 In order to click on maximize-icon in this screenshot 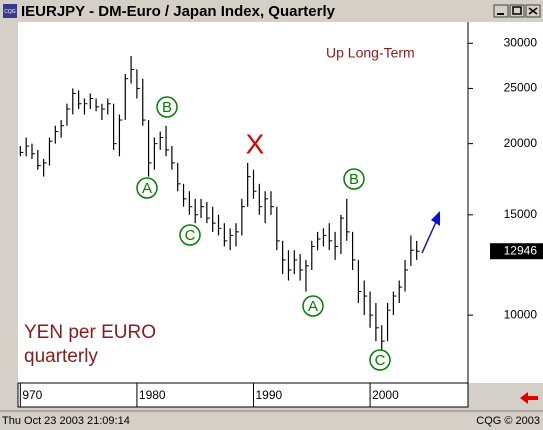, I will do `click(517, 10)`.